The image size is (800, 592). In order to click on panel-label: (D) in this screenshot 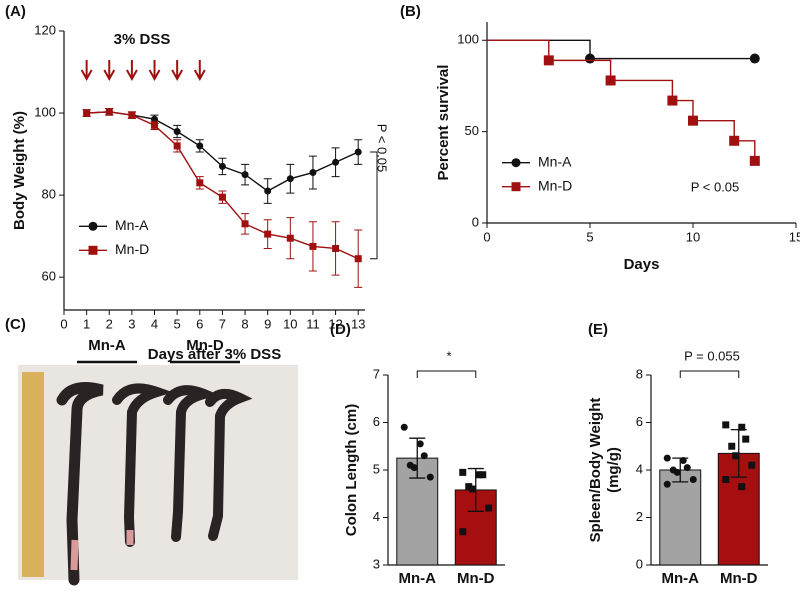, I will do `click(340, 329)`.